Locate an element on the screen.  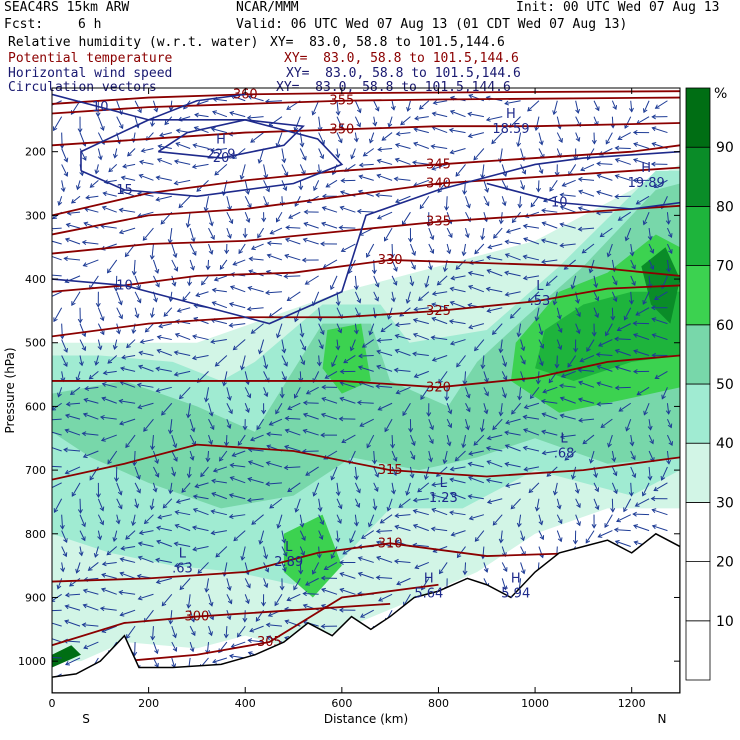
colorbar-swatch is located at coordinates (698, 413).